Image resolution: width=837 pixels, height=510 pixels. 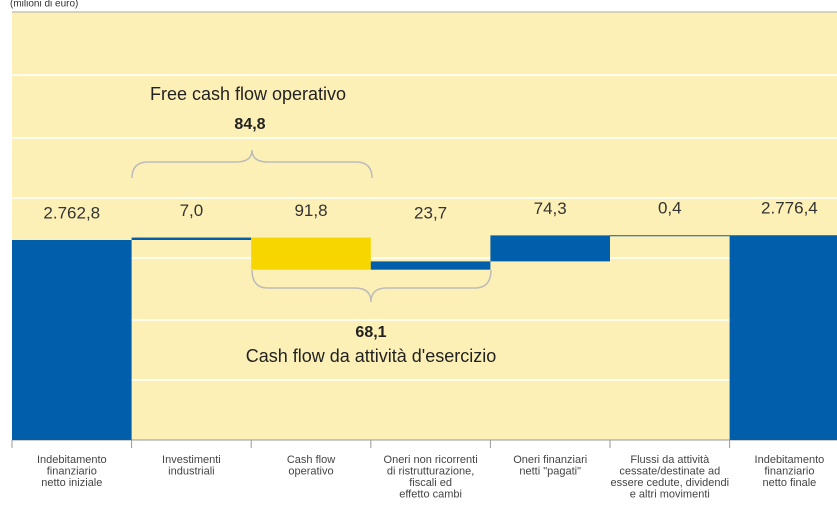 I want to click on x-tick-label: fiscali ed, so click(x=430, y=483).